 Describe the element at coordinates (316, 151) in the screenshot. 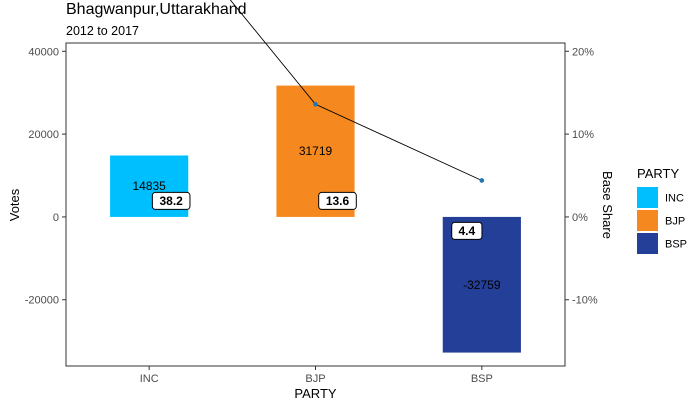

I see `bar-value-label: 31719` at that location.